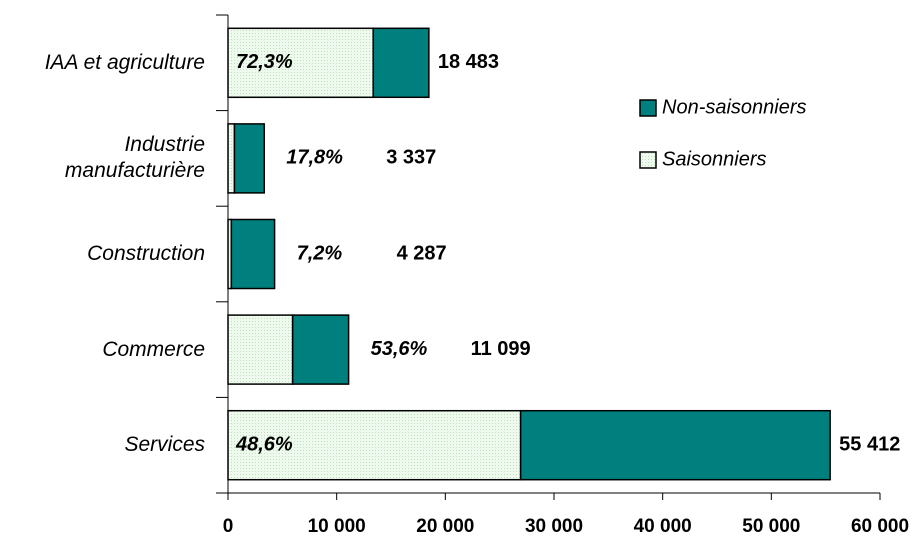 Image resolution: width=916 pixels, height=544 pixels. What do you see at coordinates (228, 526) in the screenshot?
I see `x-tick-label: 0` at bounding box center [228, 526].